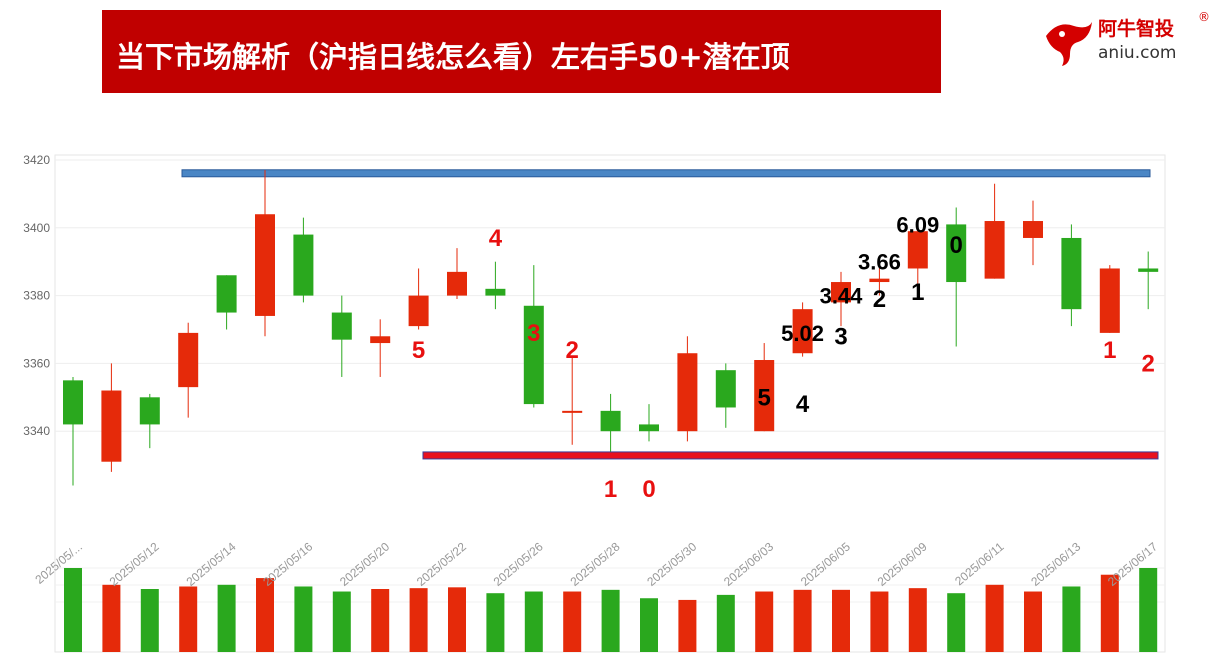 The width and height of the screenshot is (1223, 666). Describe the element at coordinates (1069, 44) in the screenshot. I see `bull-logo-icon` at that location.